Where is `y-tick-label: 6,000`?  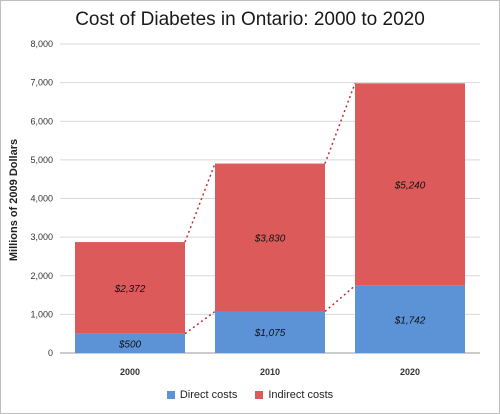 y-tick-label: 6,000 is located at coordinates (41, 121).